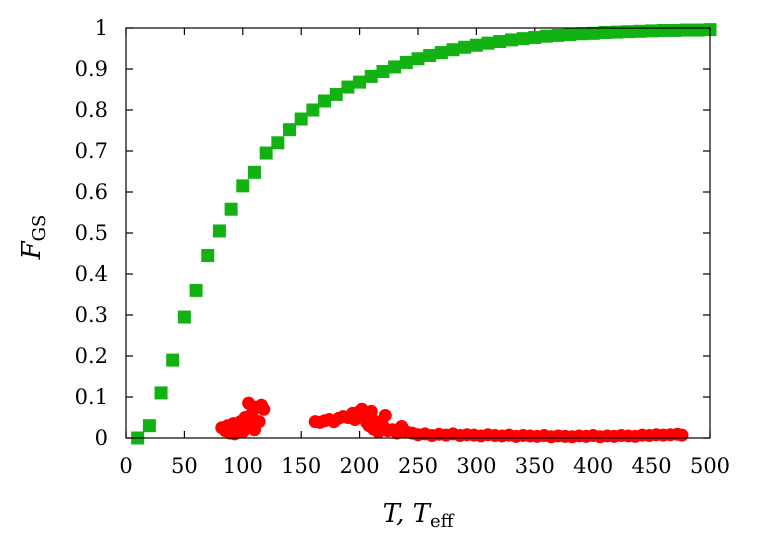  I want to click on y-tick-label: 0.8, so click(91, 110).